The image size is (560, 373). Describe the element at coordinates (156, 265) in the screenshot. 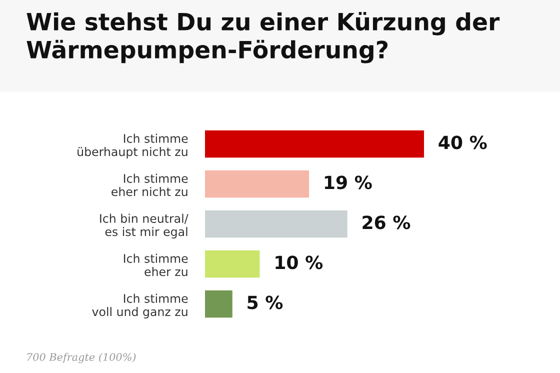

I see `y-tick-label: Ich stimme eher zu` at that location.